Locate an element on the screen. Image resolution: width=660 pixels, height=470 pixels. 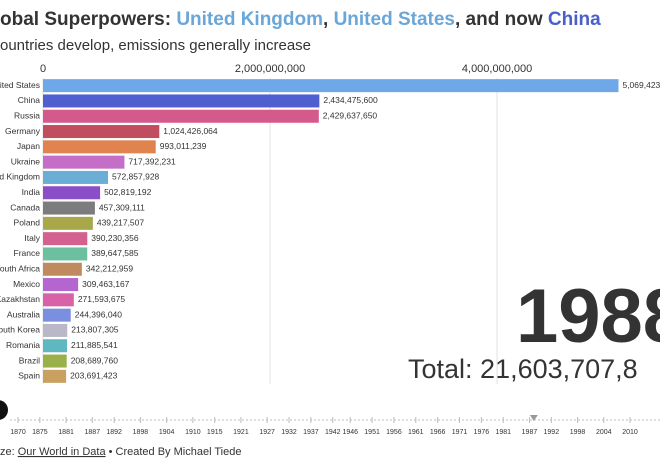
timeline-label: 1976 is located at coordinates (482, 432).